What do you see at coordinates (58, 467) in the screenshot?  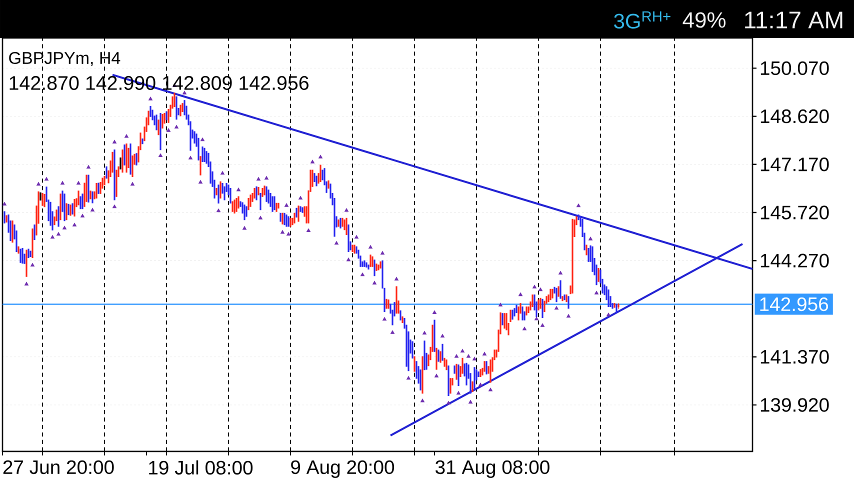 I see `x-tick-label: 27 Jun 20:00` at bounding box center [58, 467].